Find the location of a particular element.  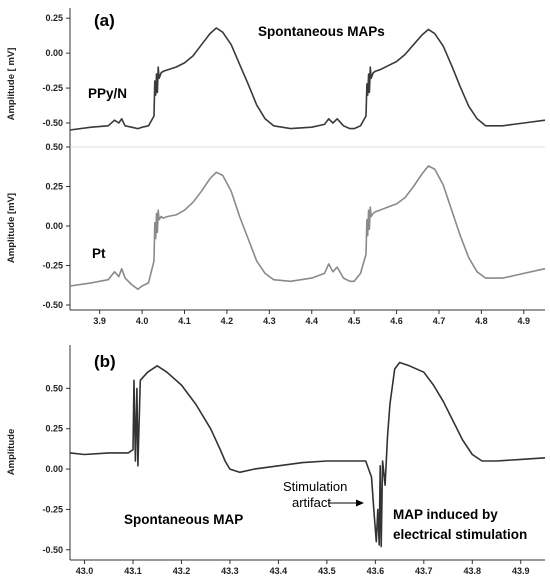

xtick-label: 4.4 is located at coordinates (311, 321).